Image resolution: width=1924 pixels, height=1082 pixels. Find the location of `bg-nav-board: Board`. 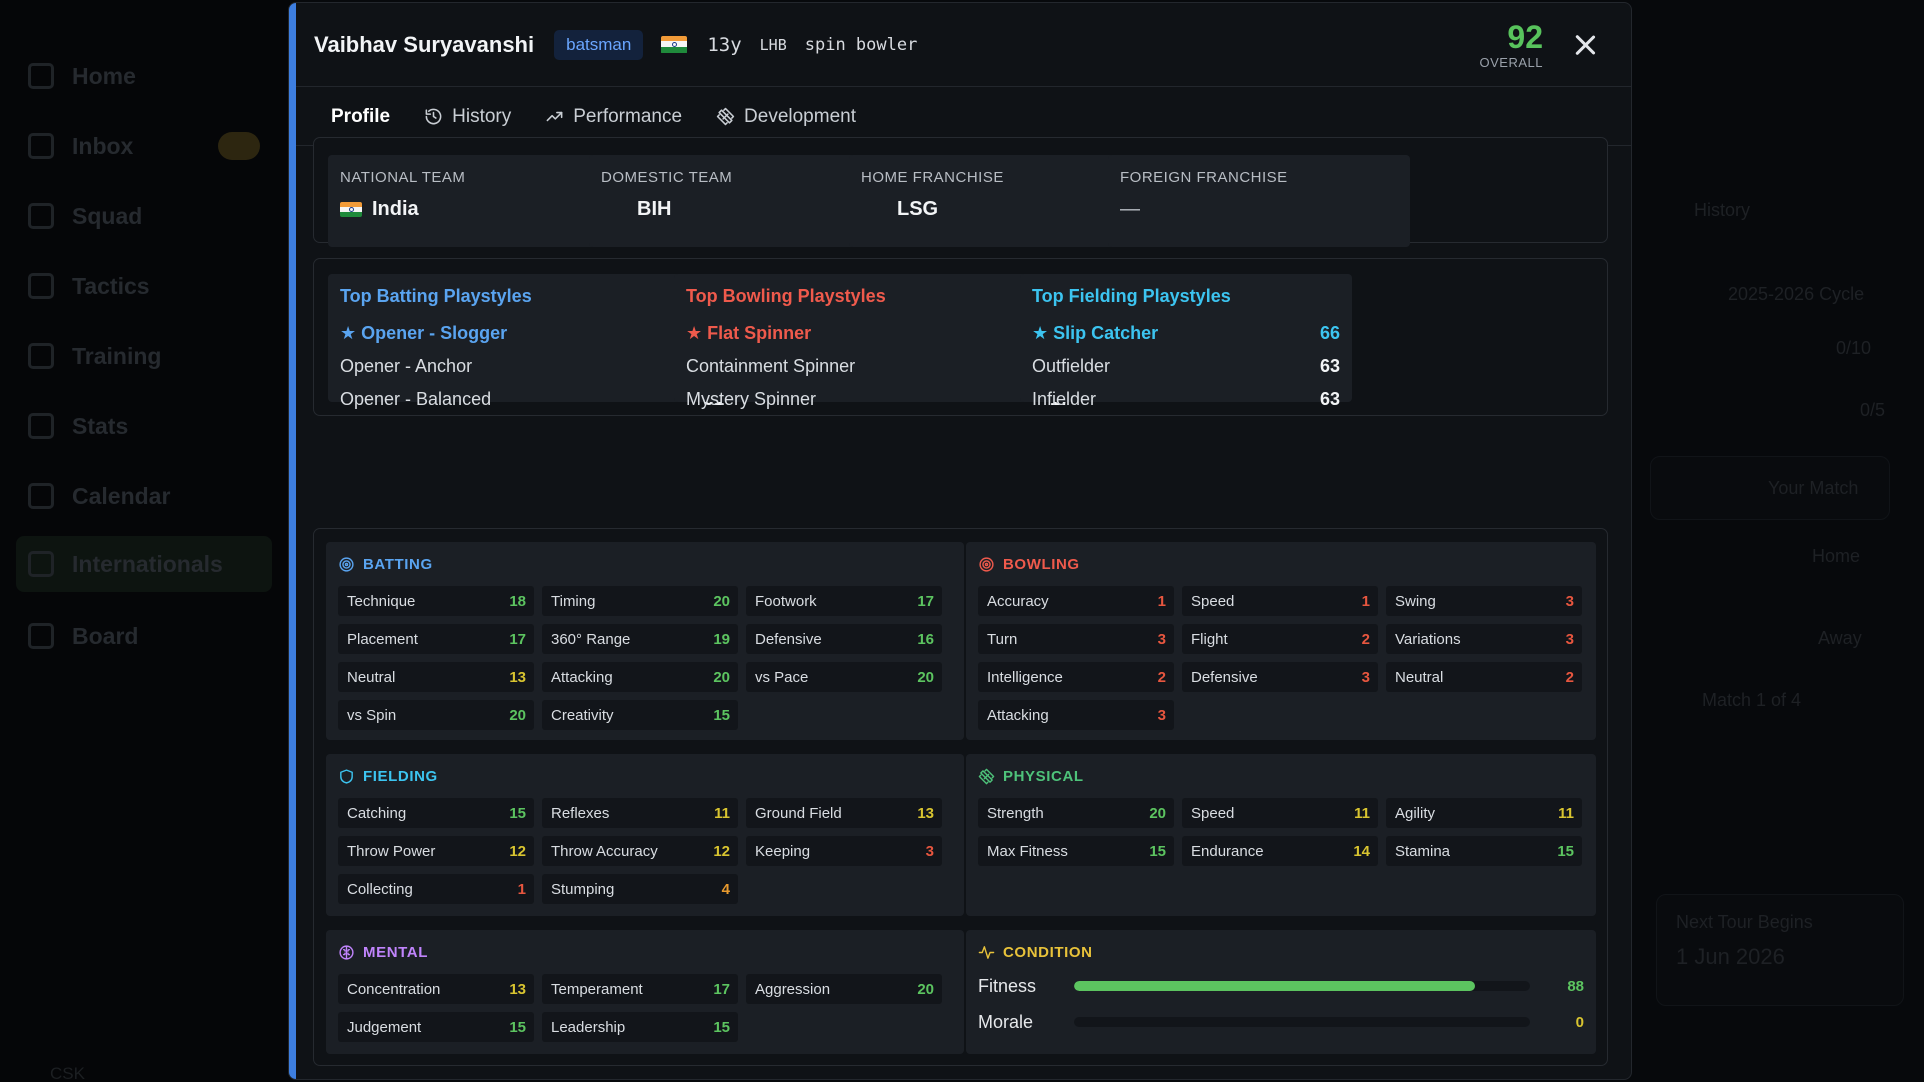

bg-nav-board: Board is located at coordinates (148, 636).